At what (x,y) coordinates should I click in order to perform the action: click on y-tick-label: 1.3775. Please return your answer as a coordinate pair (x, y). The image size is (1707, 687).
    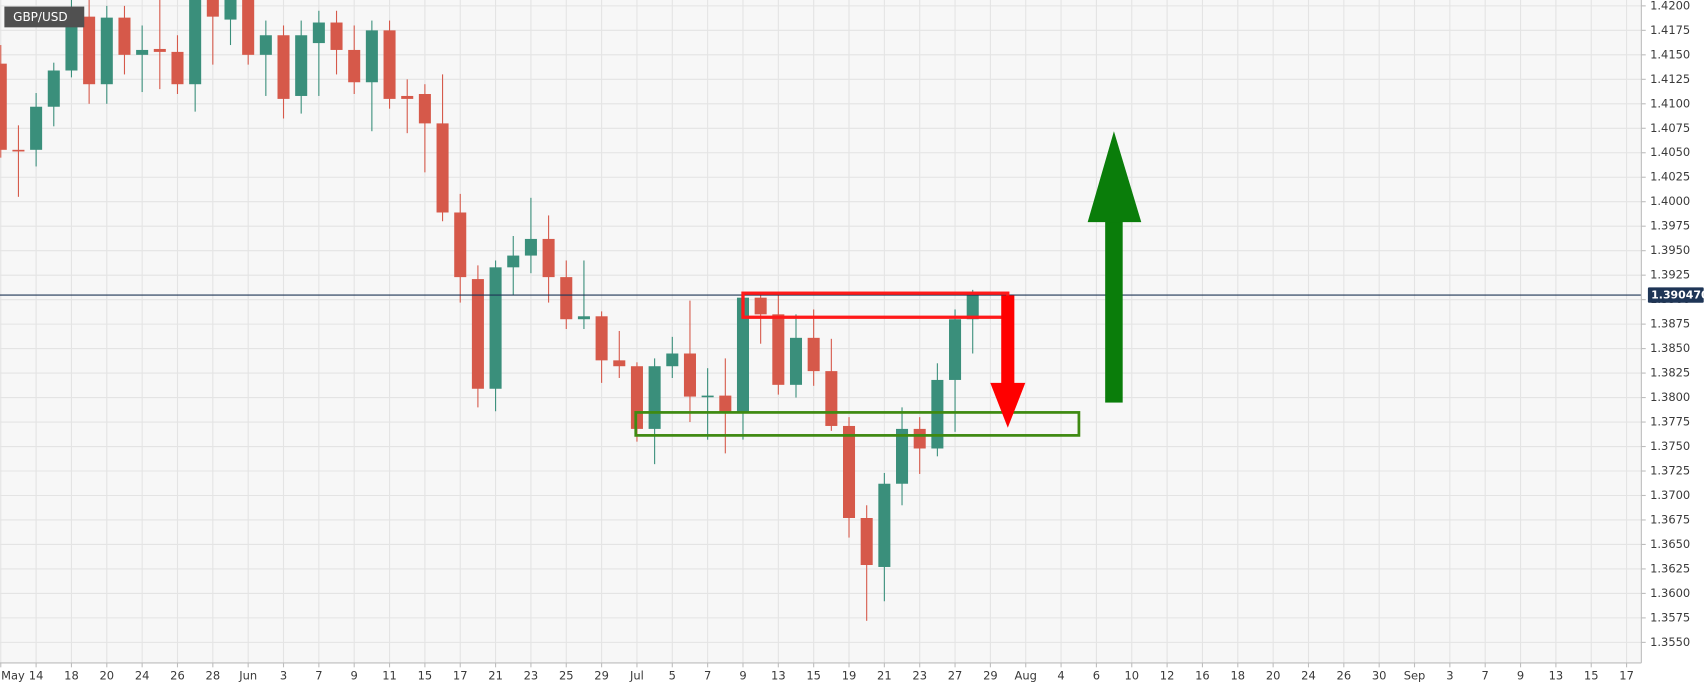
    Looking at the image, I should click on (1670, 422).